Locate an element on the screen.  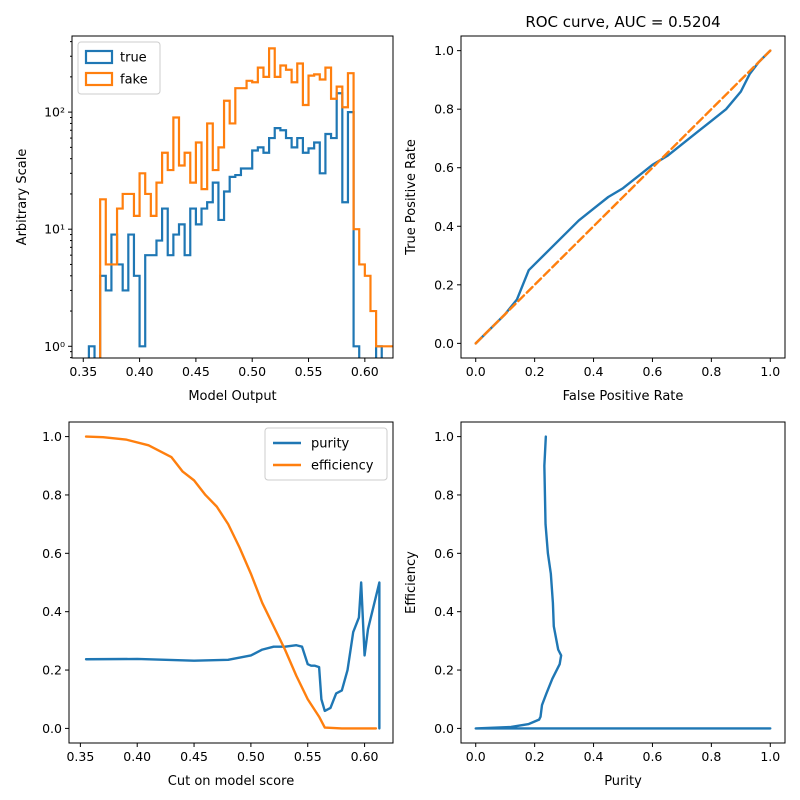
plot-area-roc is located at coordinates (623, 197).